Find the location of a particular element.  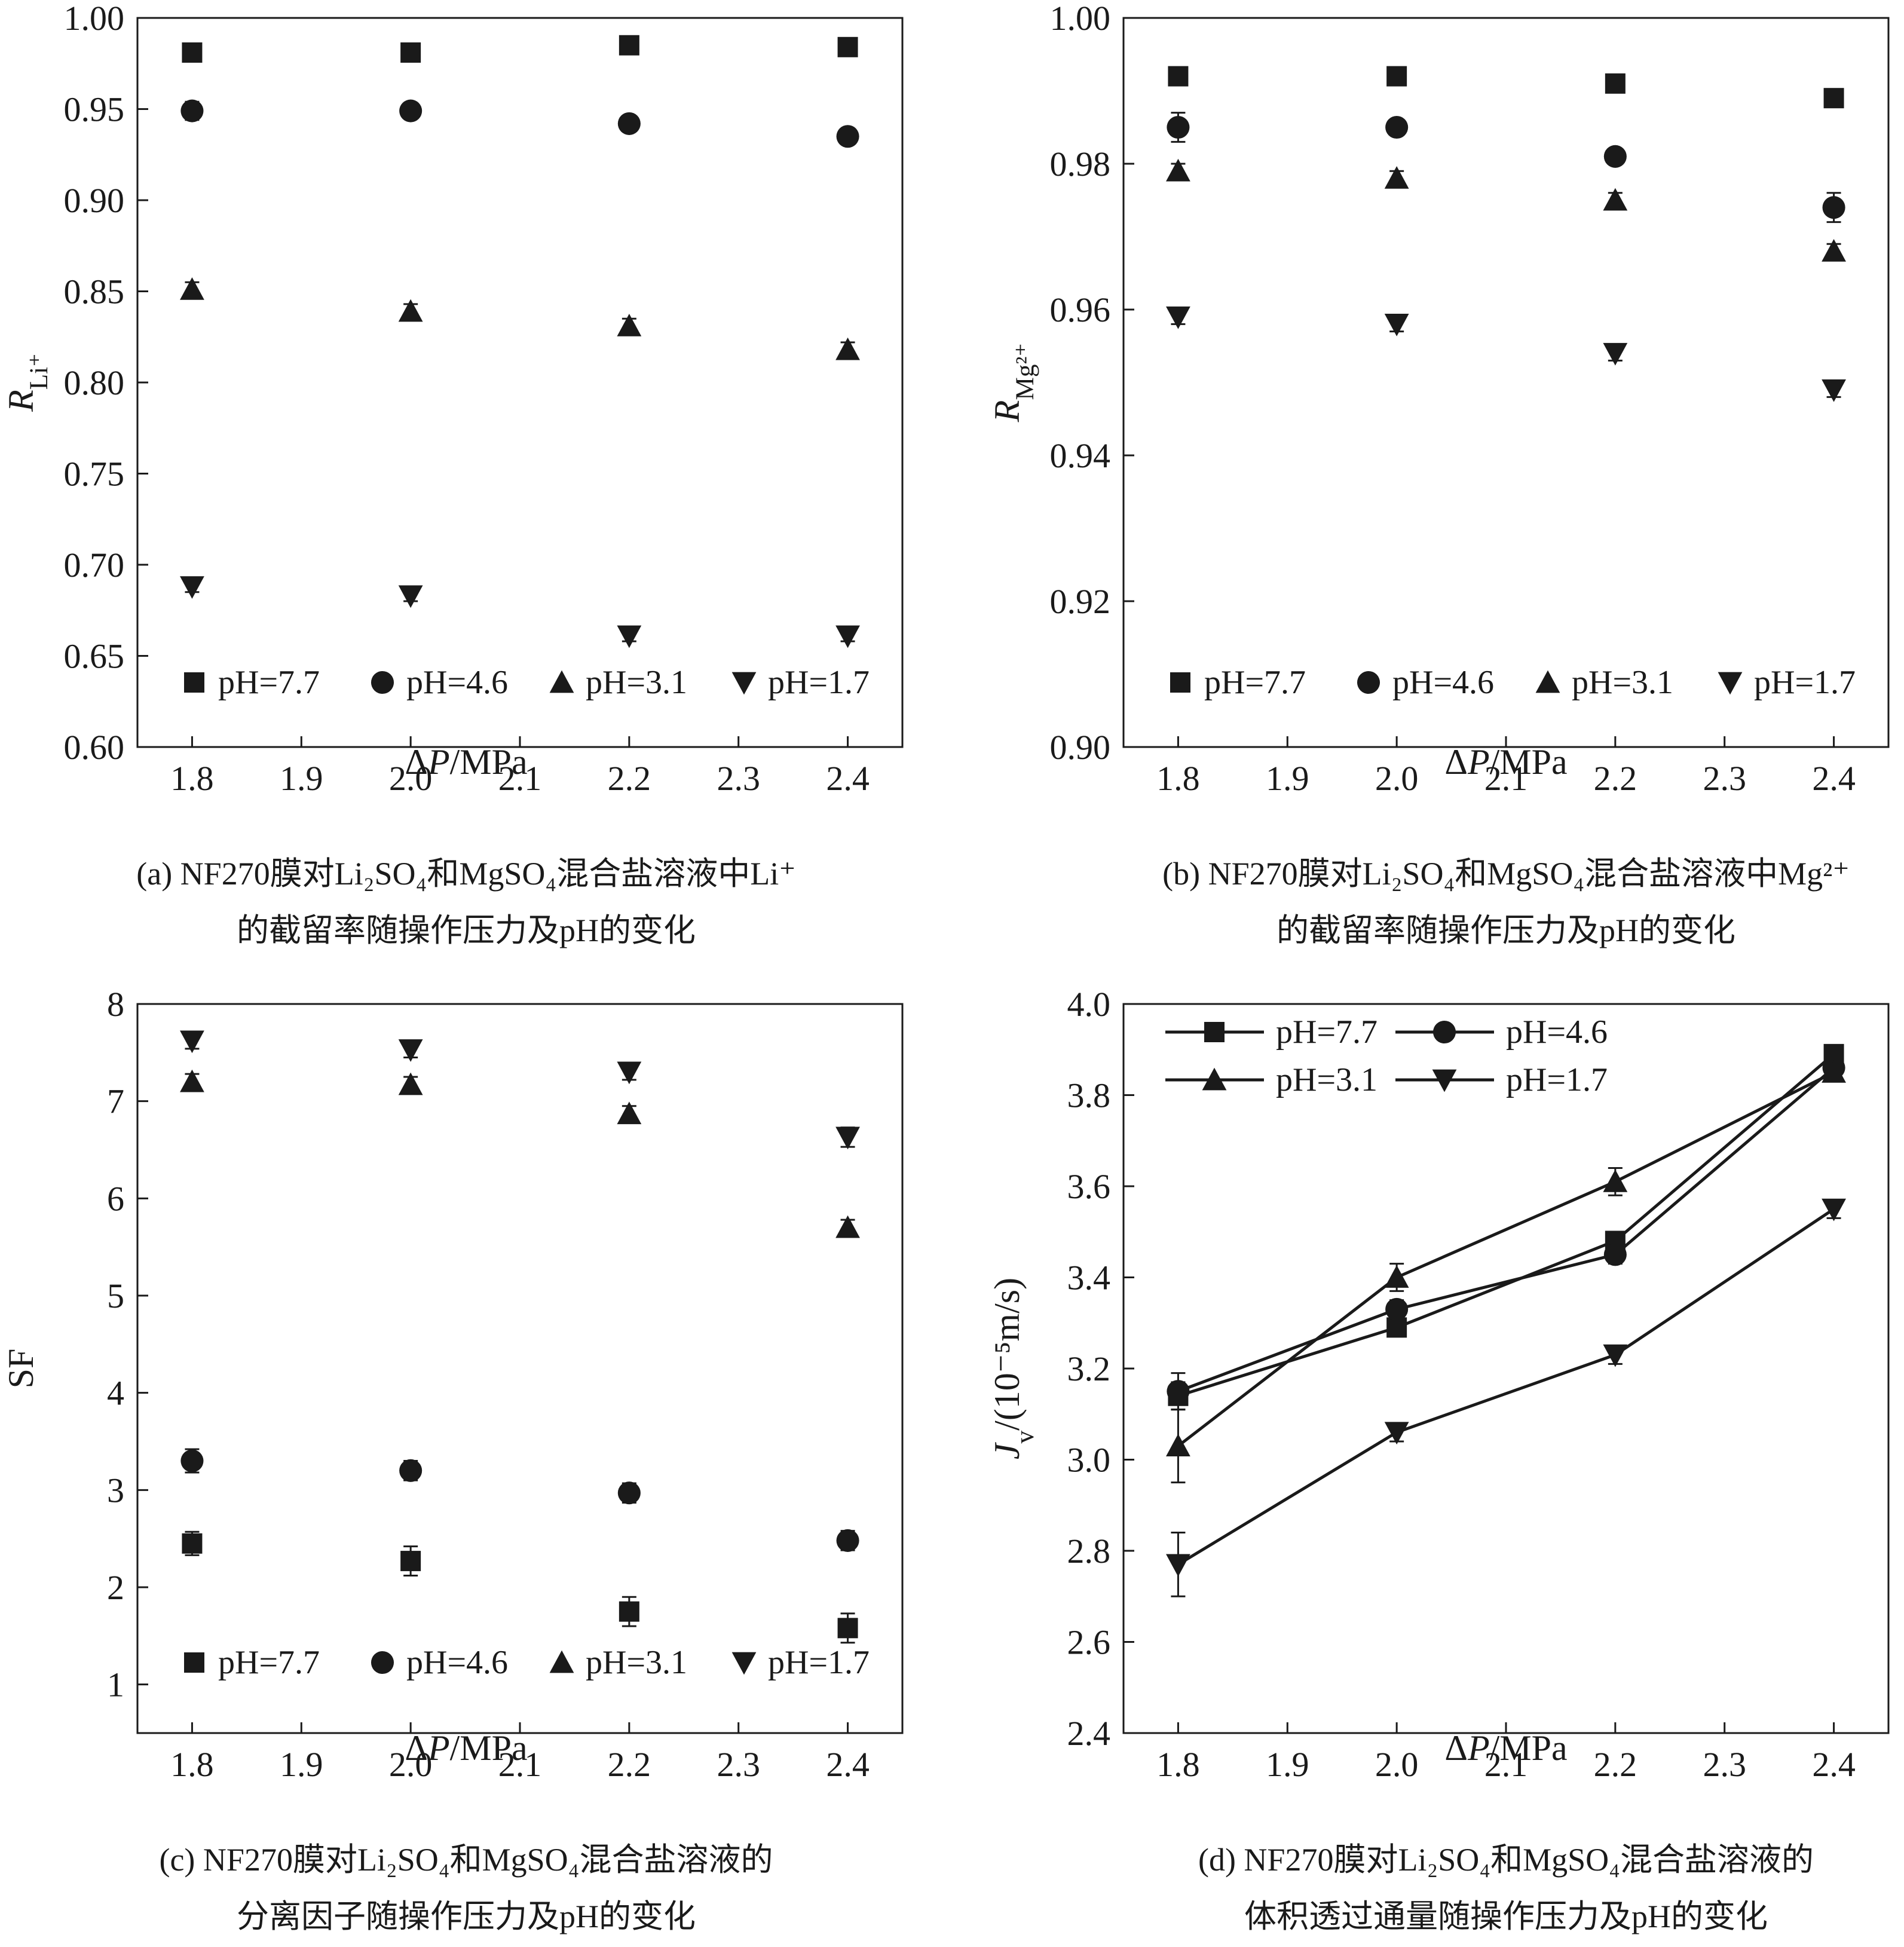

caption-line-1: (d) NF270膜对Li₂SO₄和MgSO₄混合盐溶液的 is located at coordinates (1506, 1860).